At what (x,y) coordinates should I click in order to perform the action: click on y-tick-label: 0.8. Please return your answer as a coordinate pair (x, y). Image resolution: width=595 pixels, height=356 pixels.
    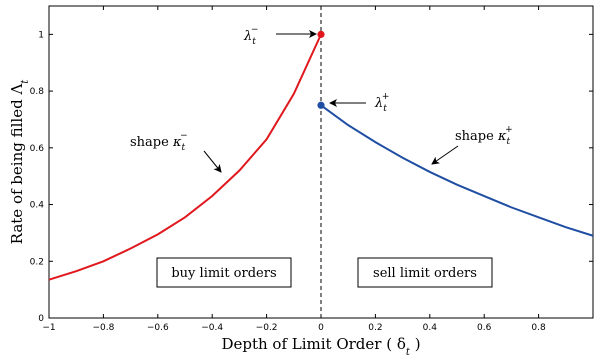
    Looking at the image, I should click on (37, 92).